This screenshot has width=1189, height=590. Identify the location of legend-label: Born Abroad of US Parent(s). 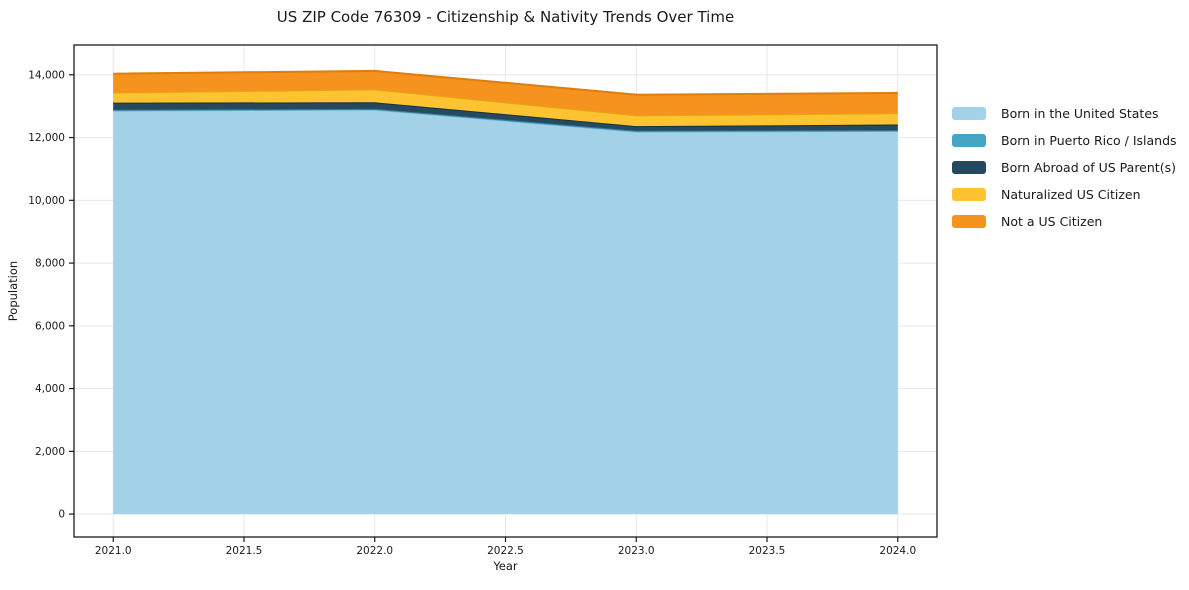
(1088, 167).